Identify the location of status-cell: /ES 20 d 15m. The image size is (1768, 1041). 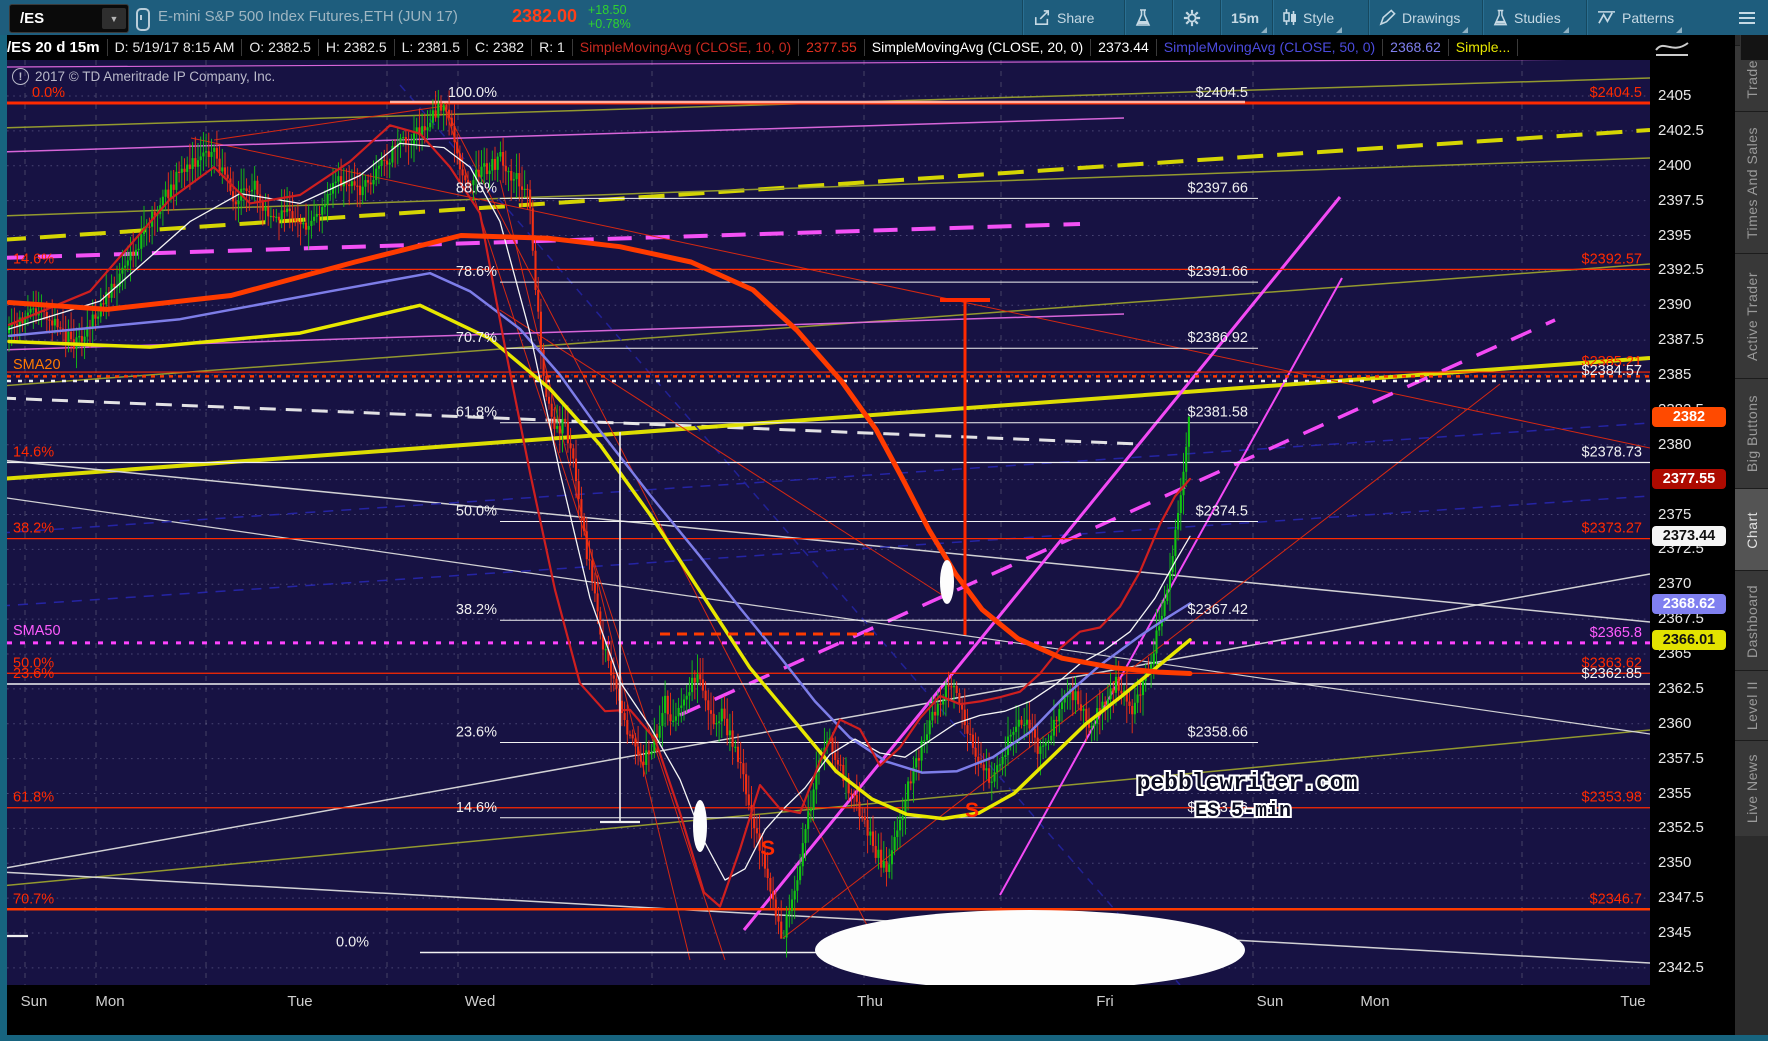
(54, 47).